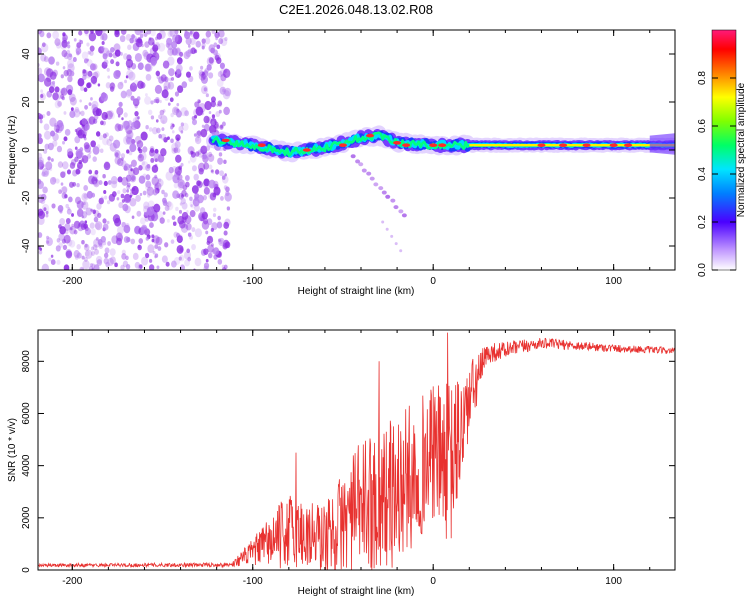 This screenshot has height=600, width=750. I want to click on spectrogram-x-label: Height of straight line (km), so click(356, 291).